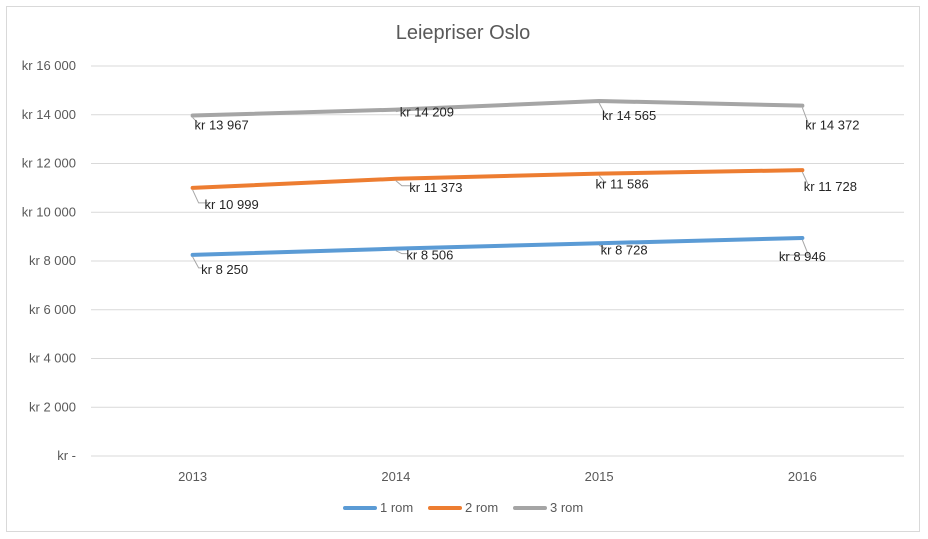  Describe the element at coordinates (566, 507) in the screenshot. I see `legend-label: 3 rom` at that location.